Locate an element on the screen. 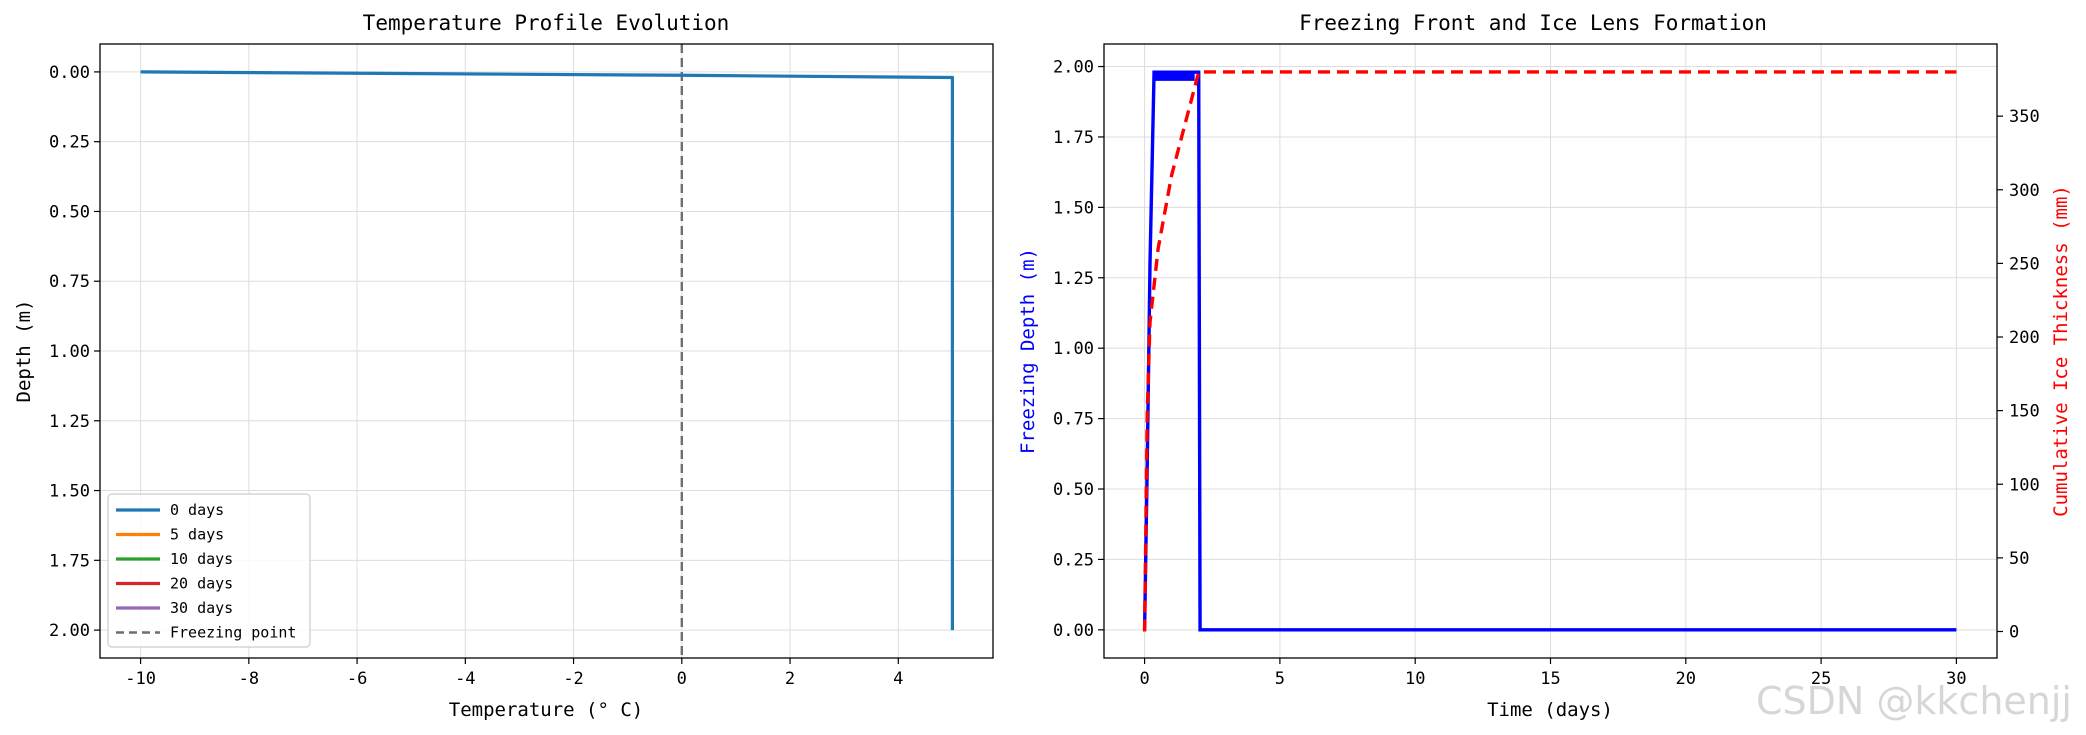 This screenshot has height=735, width=2086. right-y-ticks: 0.00 0.25 0.50 0.75 1.00 1.25 1.50 1.75 2.00 is located at coordinates (1078, 349).